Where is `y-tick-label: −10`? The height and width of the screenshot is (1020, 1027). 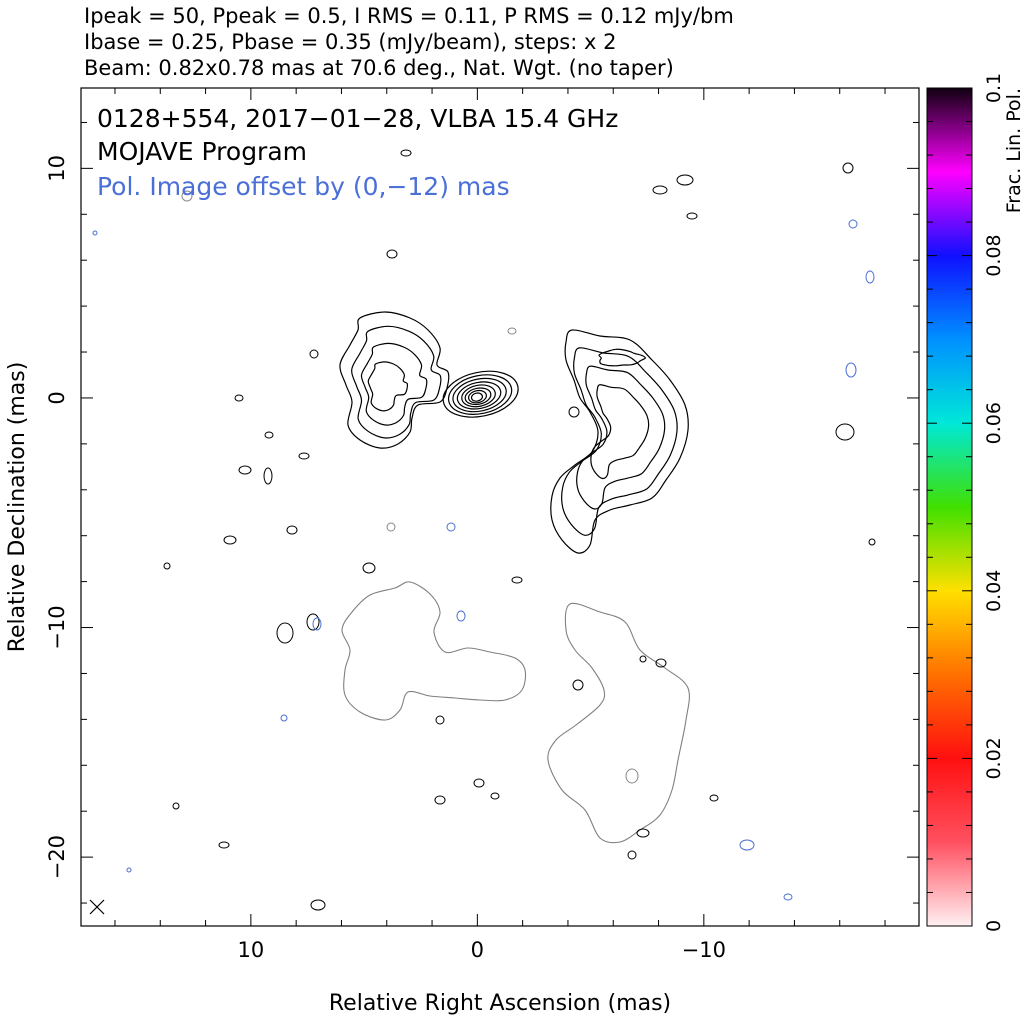 y-tick-label: −10 is located at coordinates (57, 627).